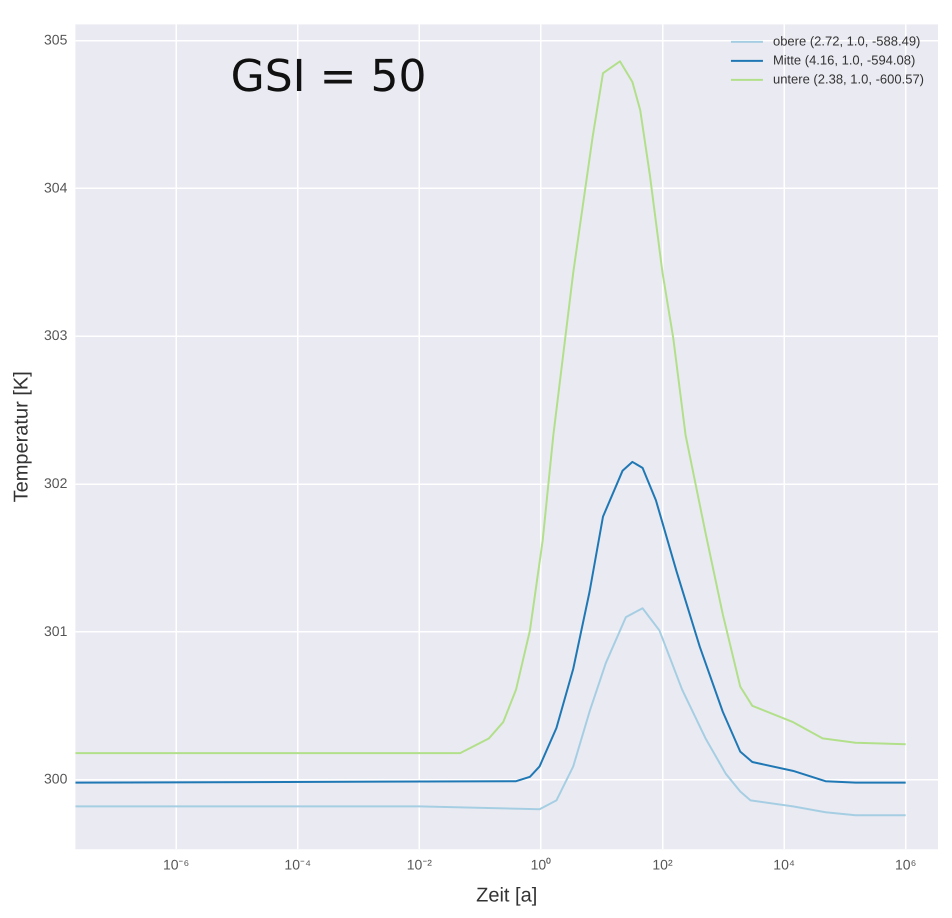  Describe the element at coordinates (844, 60) in the screenshot. I see `legend-label: Mitte (4.16, 1.0, -594.08)` at that location.